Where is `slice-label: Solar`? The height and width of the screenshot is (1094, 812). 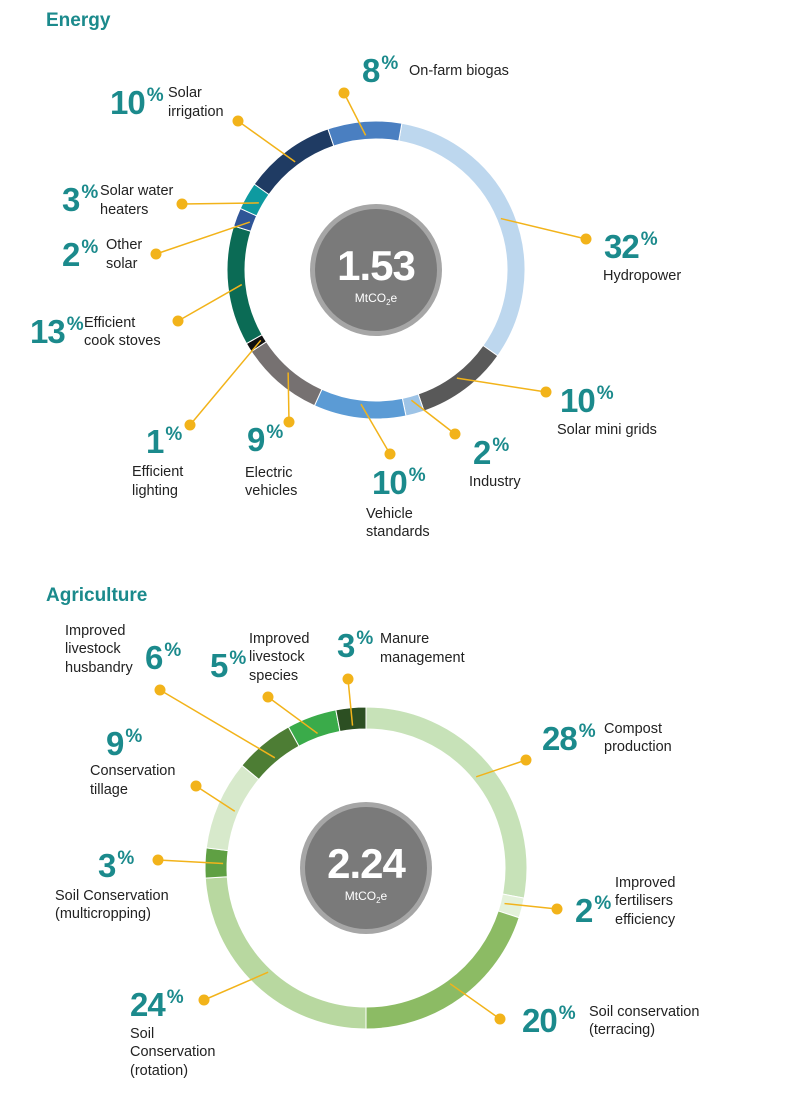
slice-label: Solar is located at coordinates (185, 93).